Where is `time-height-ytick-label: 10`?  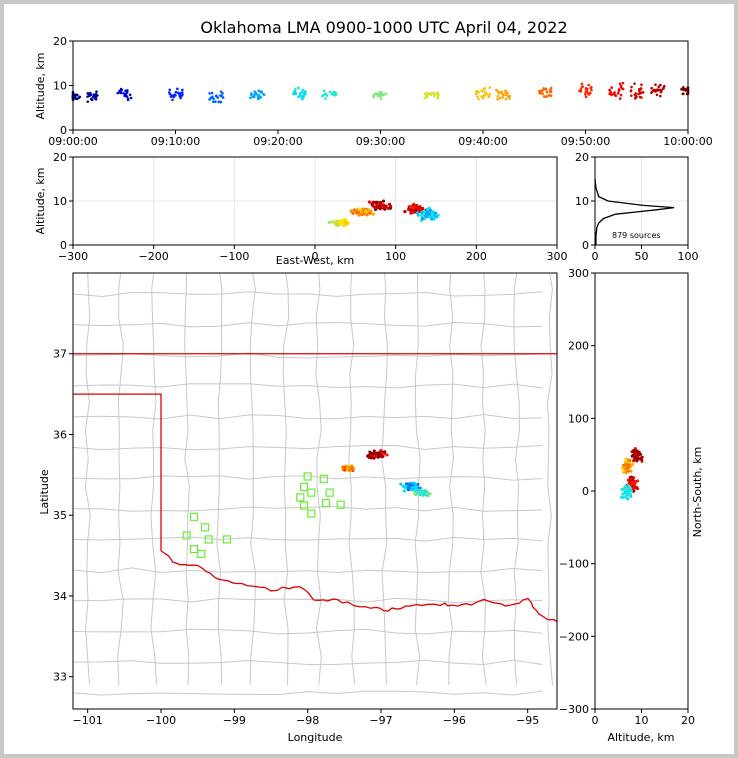
time-height-ytick-label: 10 is located at coordinates (60, 86).